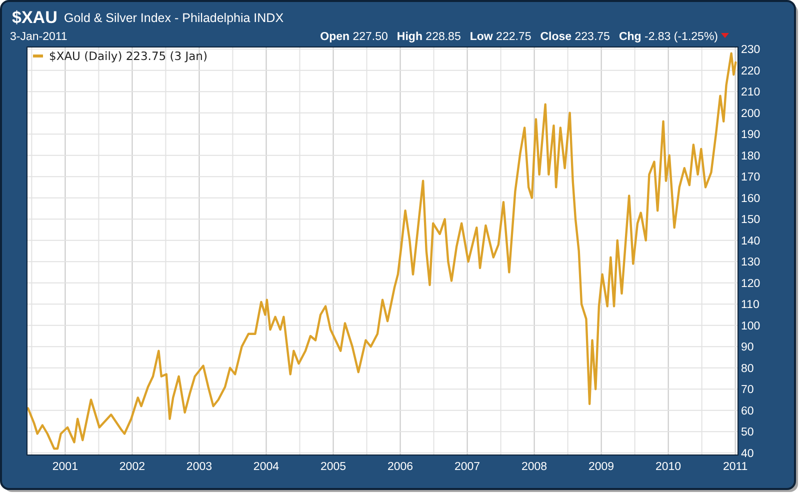 The image size is (800, 494). Describe the element at coordinates (750, 284) in the screenshot. I see `y-tick-label: 120` at that location.